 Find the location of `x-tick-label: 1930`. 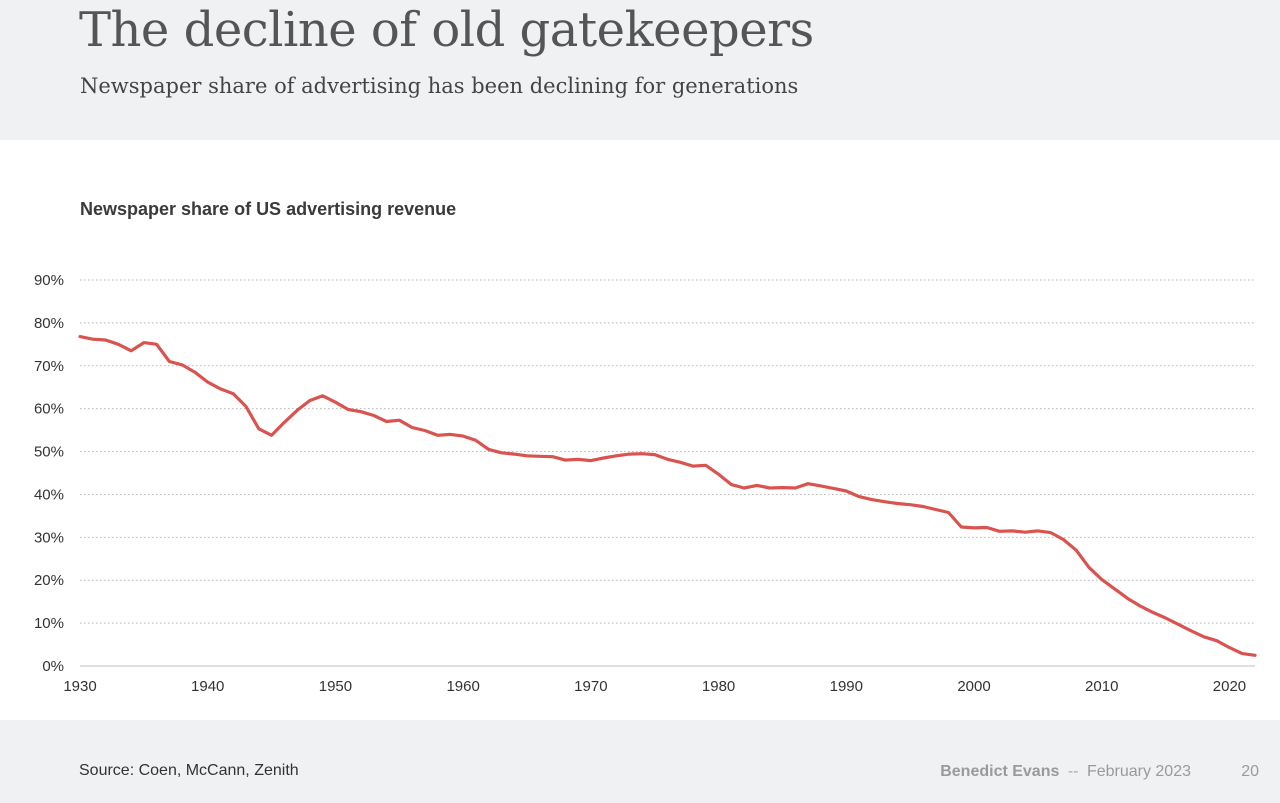

x-tick-label: 1930 is located at coordinates (79, 686).